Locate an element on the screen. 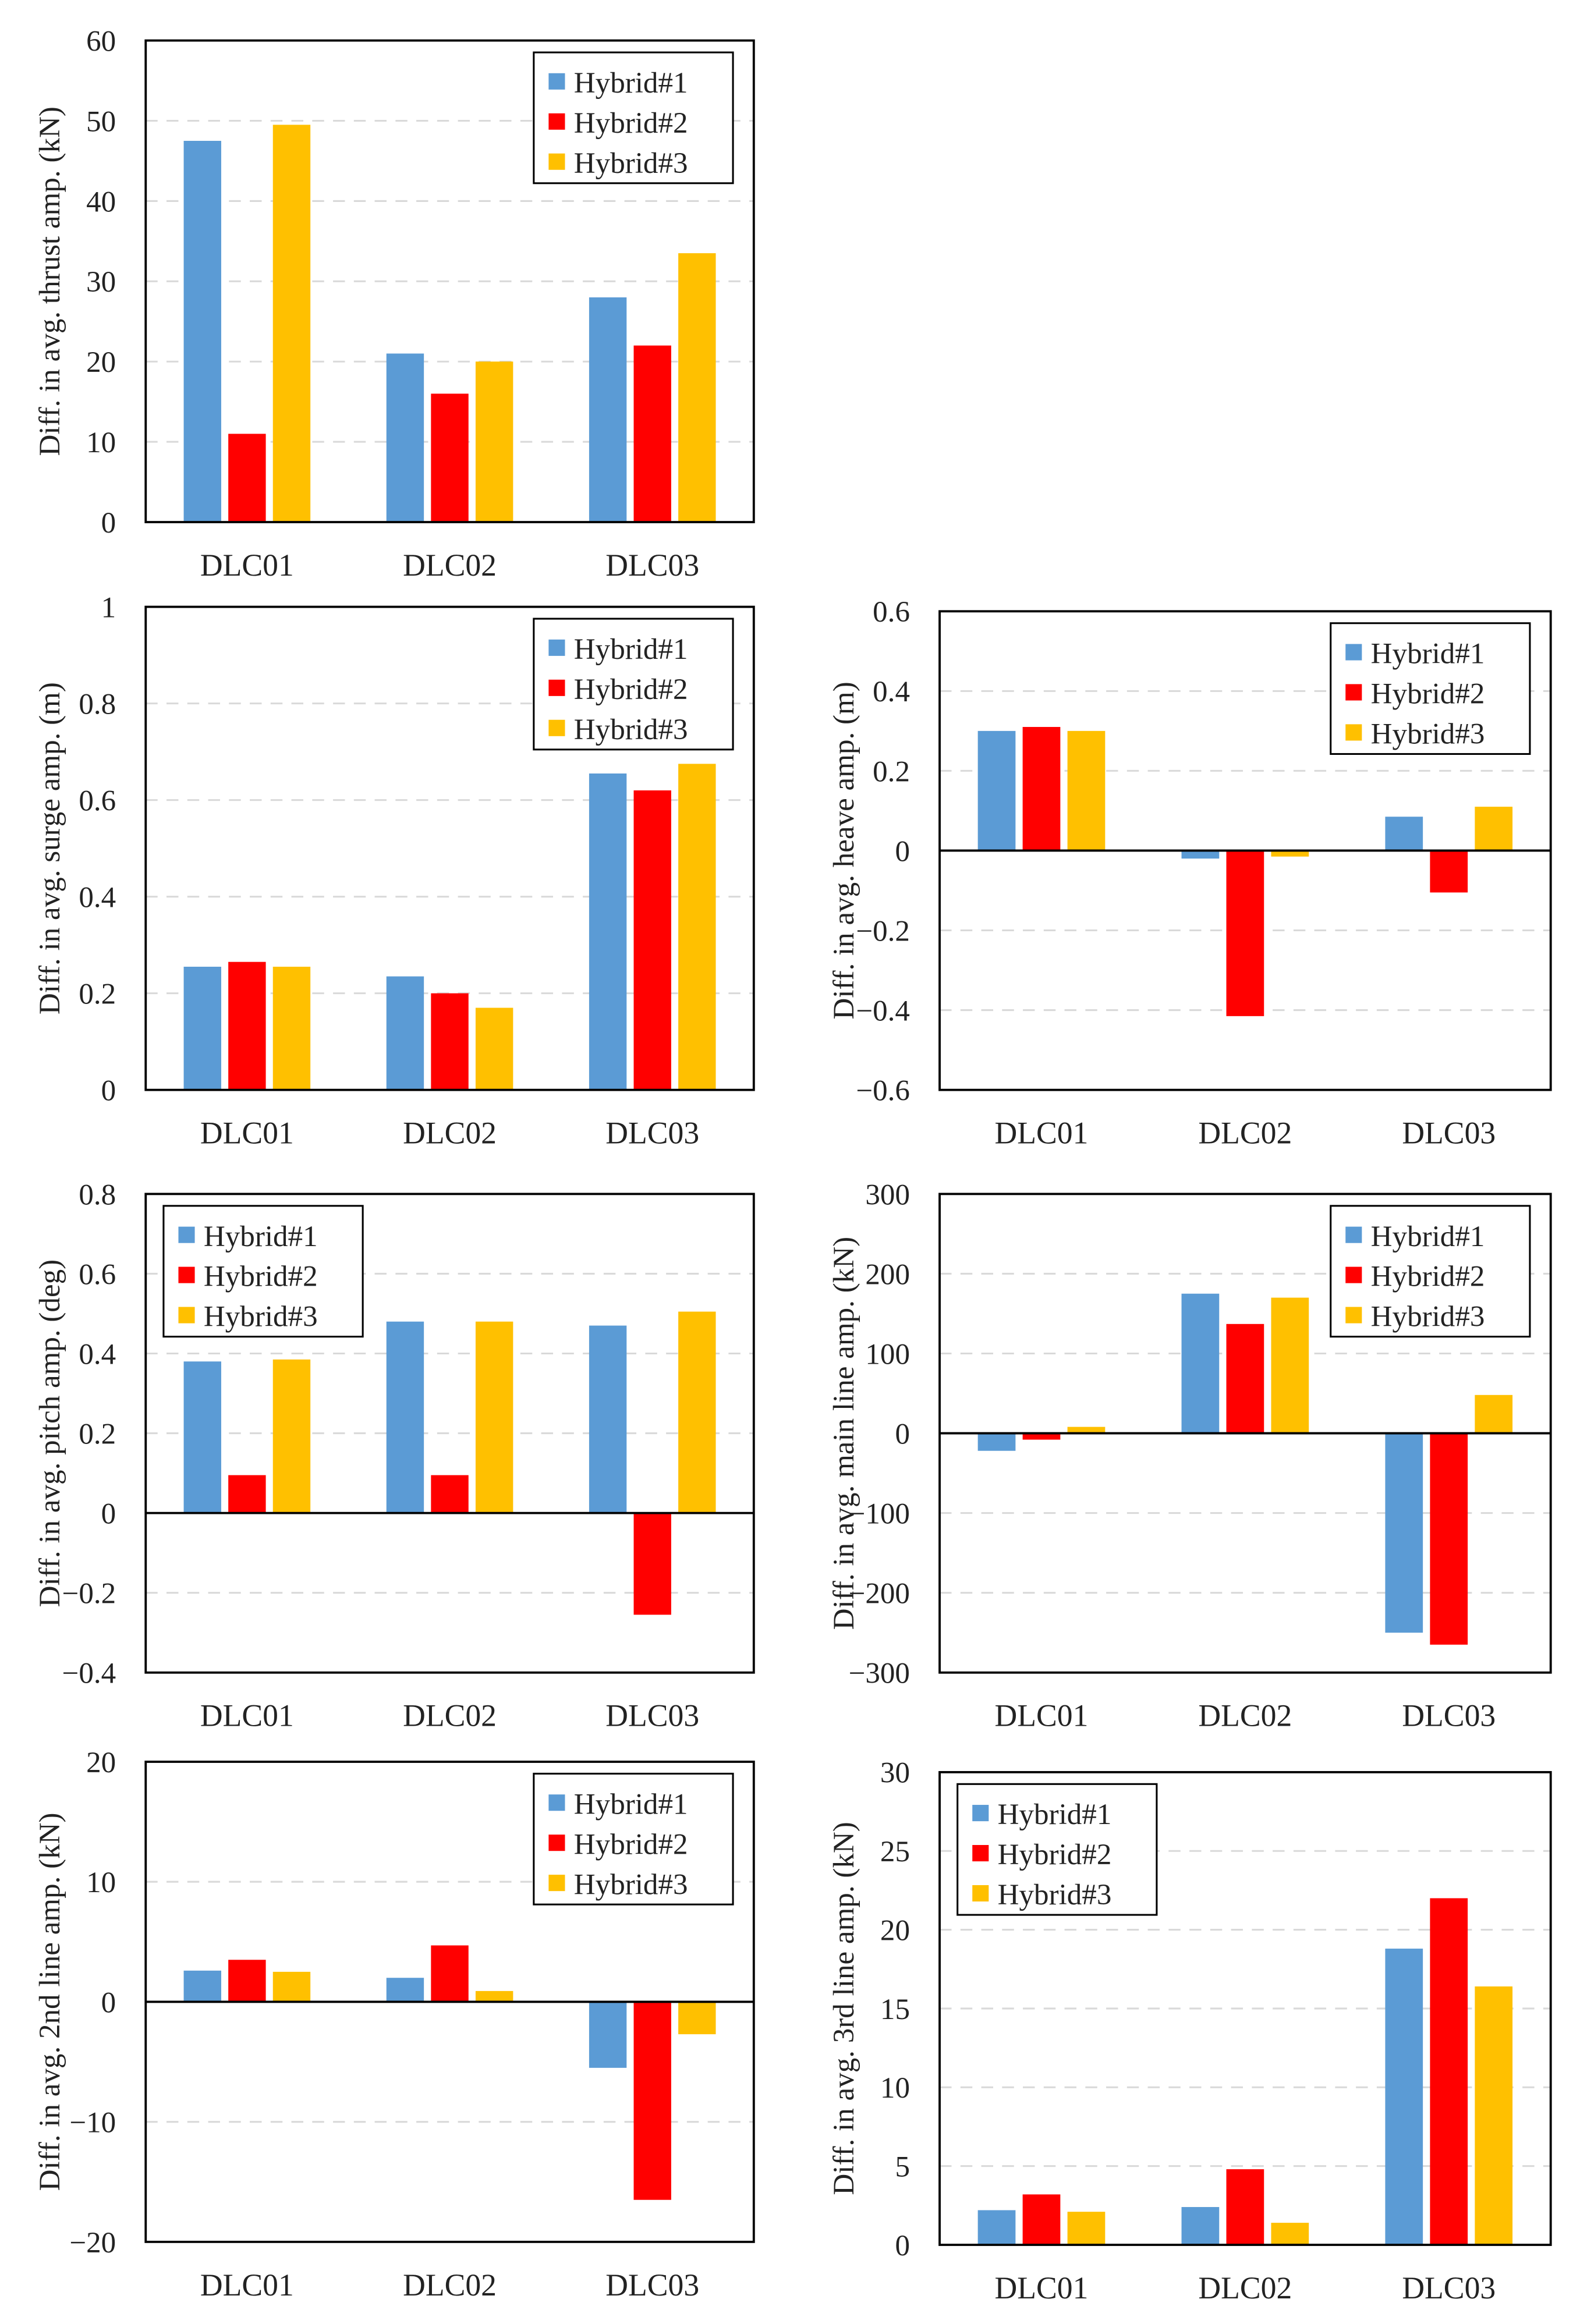  y-tick-label: 25 is located at coordinates (895, 1851).